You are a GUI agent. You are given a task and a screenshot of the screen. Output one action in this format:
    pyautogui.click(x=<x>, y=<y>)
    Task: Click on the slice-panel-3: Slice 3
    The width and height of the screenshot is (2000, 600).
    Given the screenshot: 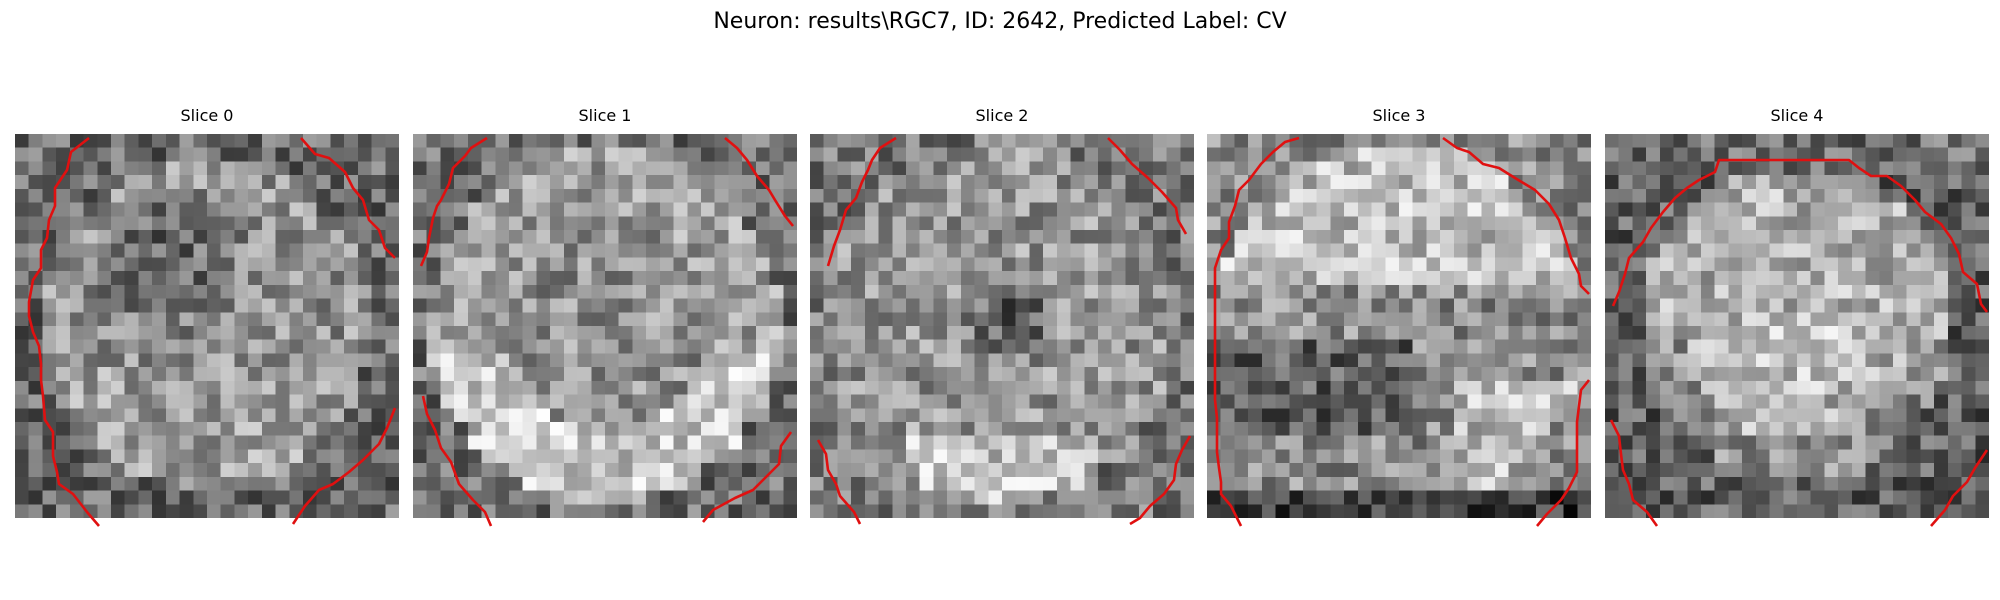 What is the action you would take?
    pyautogui.click(x=1399, y=315)
    